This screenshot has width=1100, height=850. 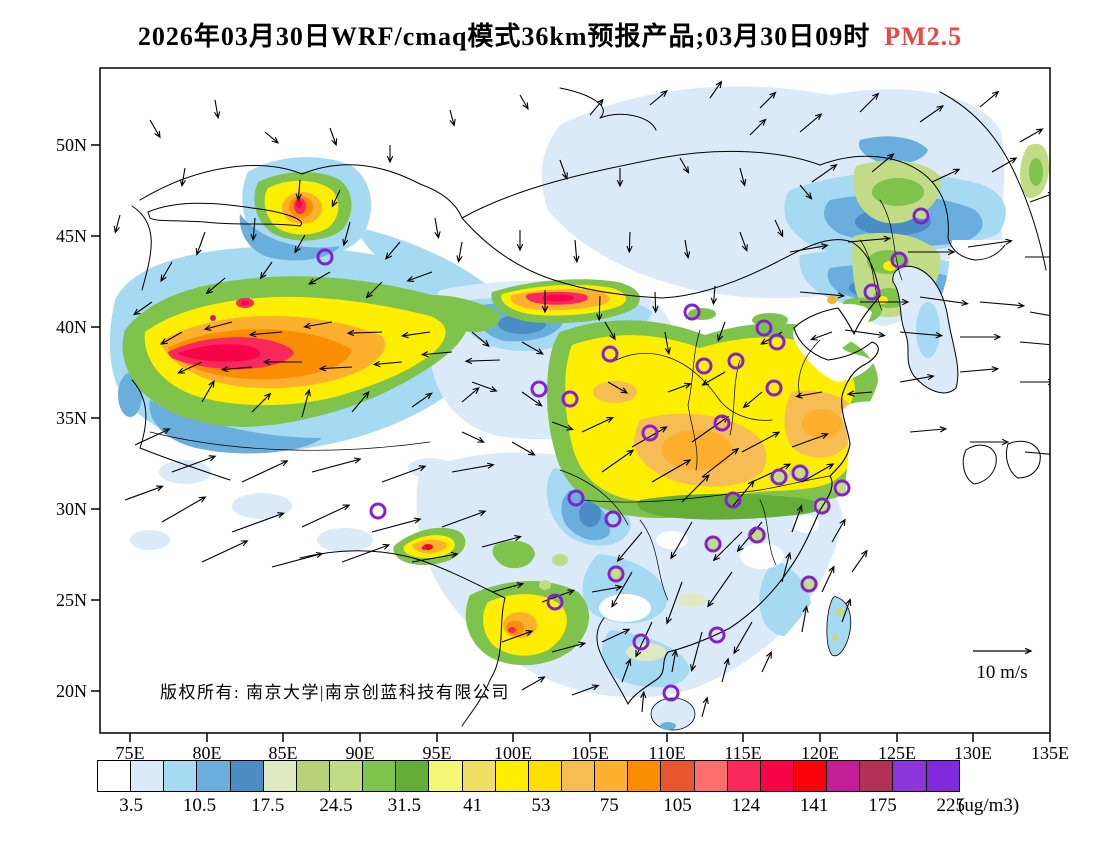 What do you see at coordinates (506, 231) in the screenshot?
I see `border-northwest` at bounding box center [506, 231].